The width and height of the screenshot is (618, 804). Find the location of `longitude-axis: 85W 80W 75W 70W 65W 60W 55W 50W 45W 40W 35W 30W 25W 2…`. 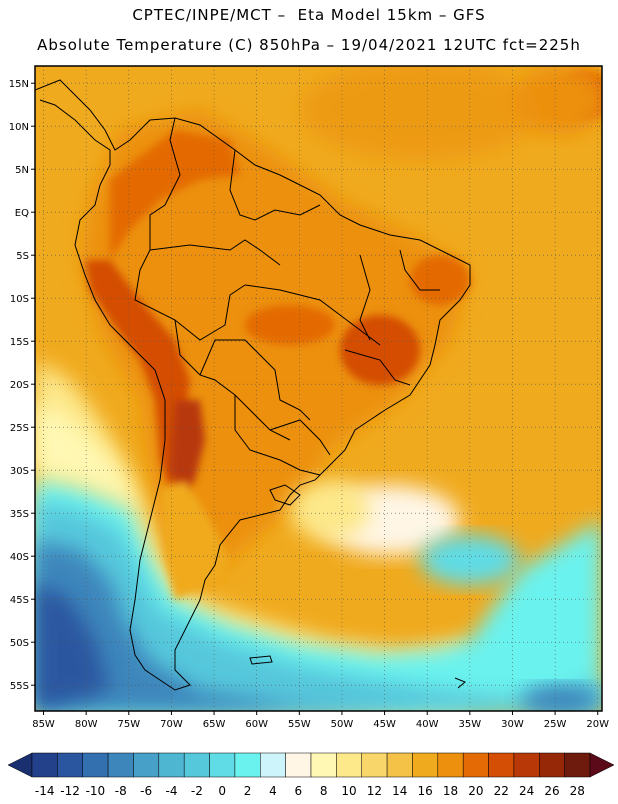

longitude-axis: 85W 80W 75W 70W 65W 60W 55W 50W 45W 40W 35W 30W 25W 2… is located at coordinates (320, 720).